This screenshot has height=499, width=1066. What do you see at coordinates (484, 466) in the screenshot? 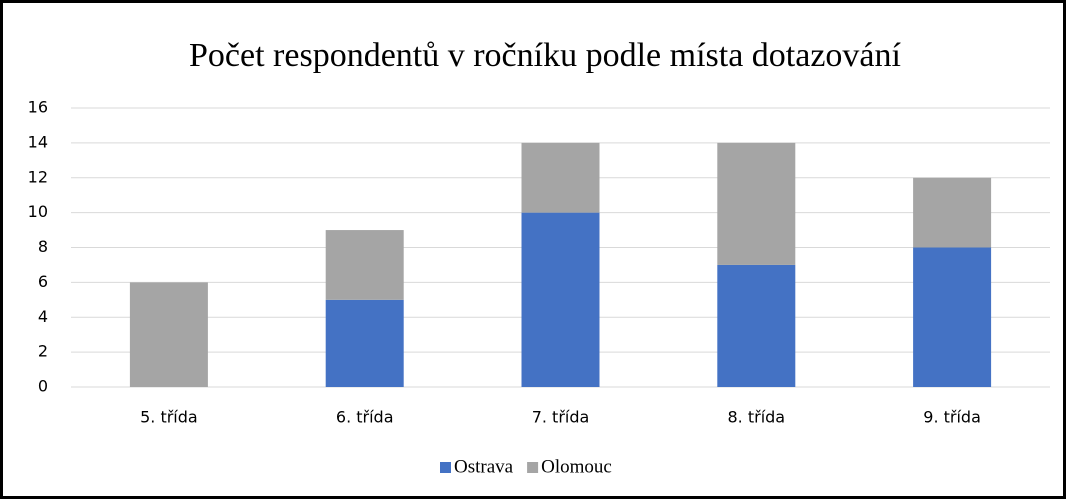
I see `legend-label: Ostrava` at bounding box center [484, 466].